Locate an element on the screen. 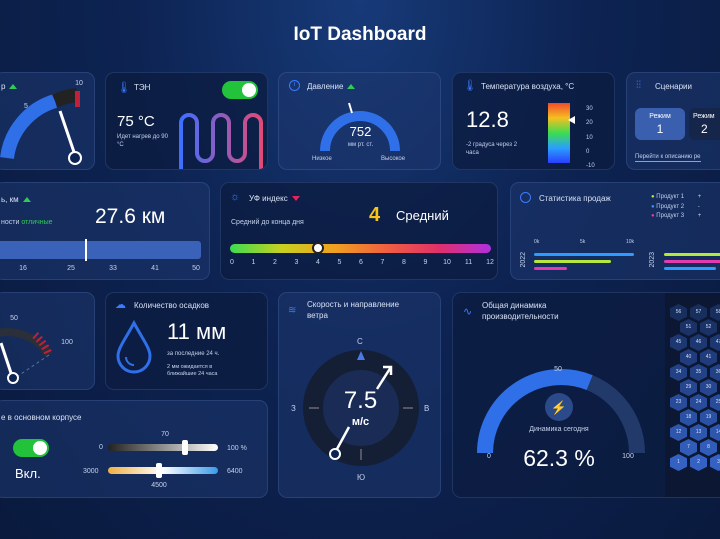 Image resolution: width=720 pixels, height=539 pixels. hex-cell: 14 is located at coordinates (715, 432).